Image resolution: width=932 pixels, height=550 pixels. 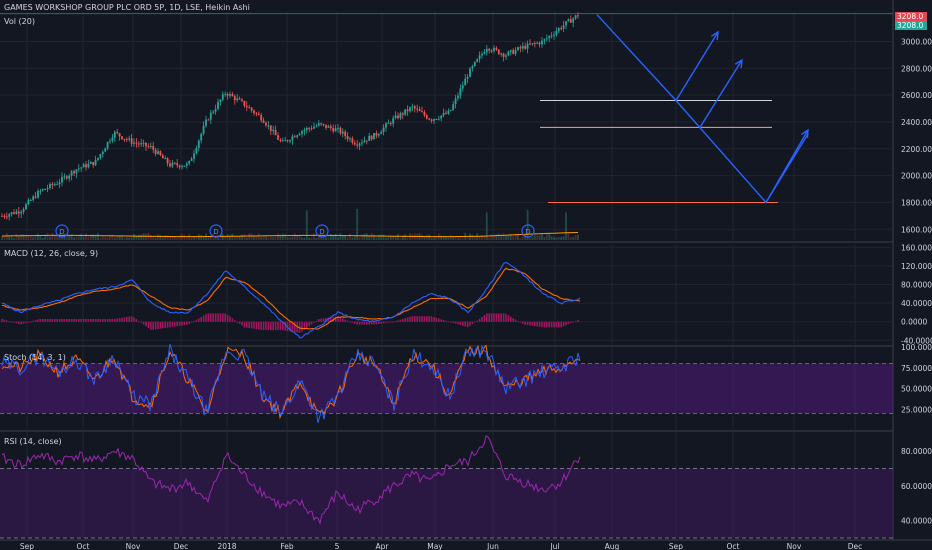 I want to click on stoch-axis-label: 50.0000, so click(x=916, y=389).